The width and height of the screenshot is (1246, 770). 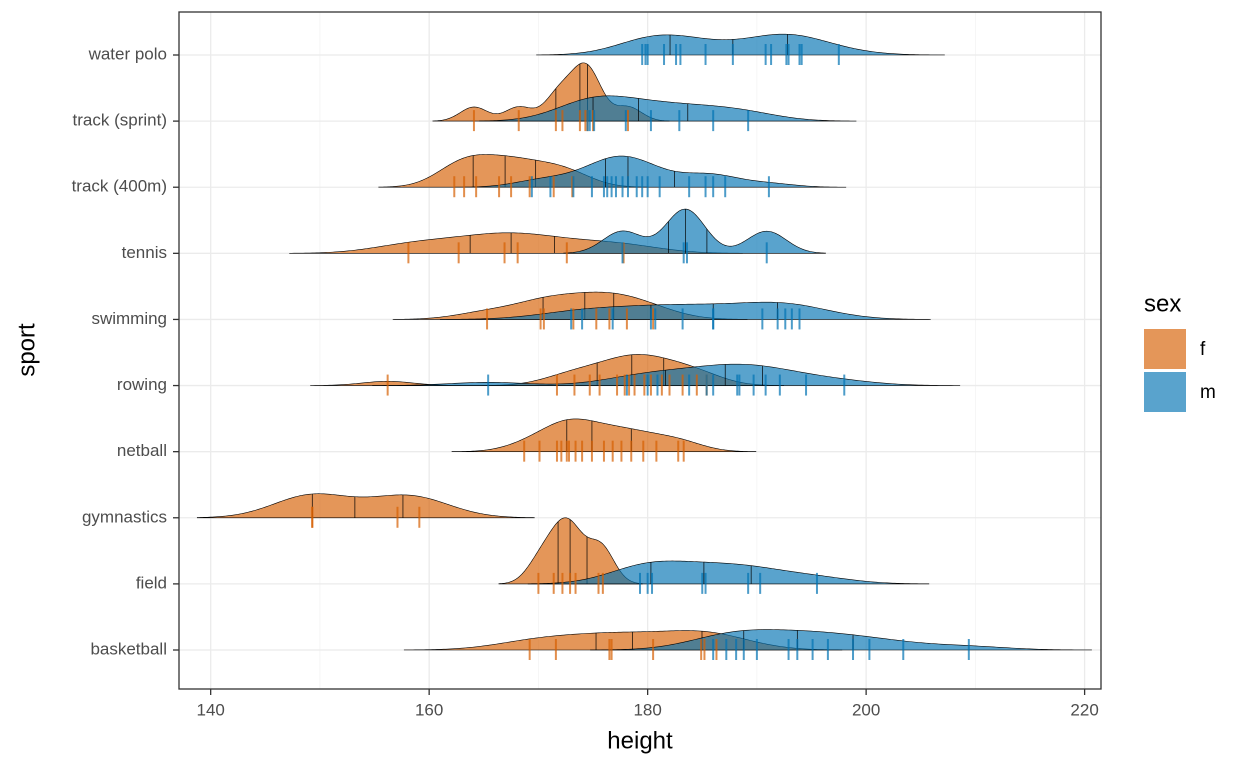 I want to click on x-axis-title: height, so click(x=640, y=740).